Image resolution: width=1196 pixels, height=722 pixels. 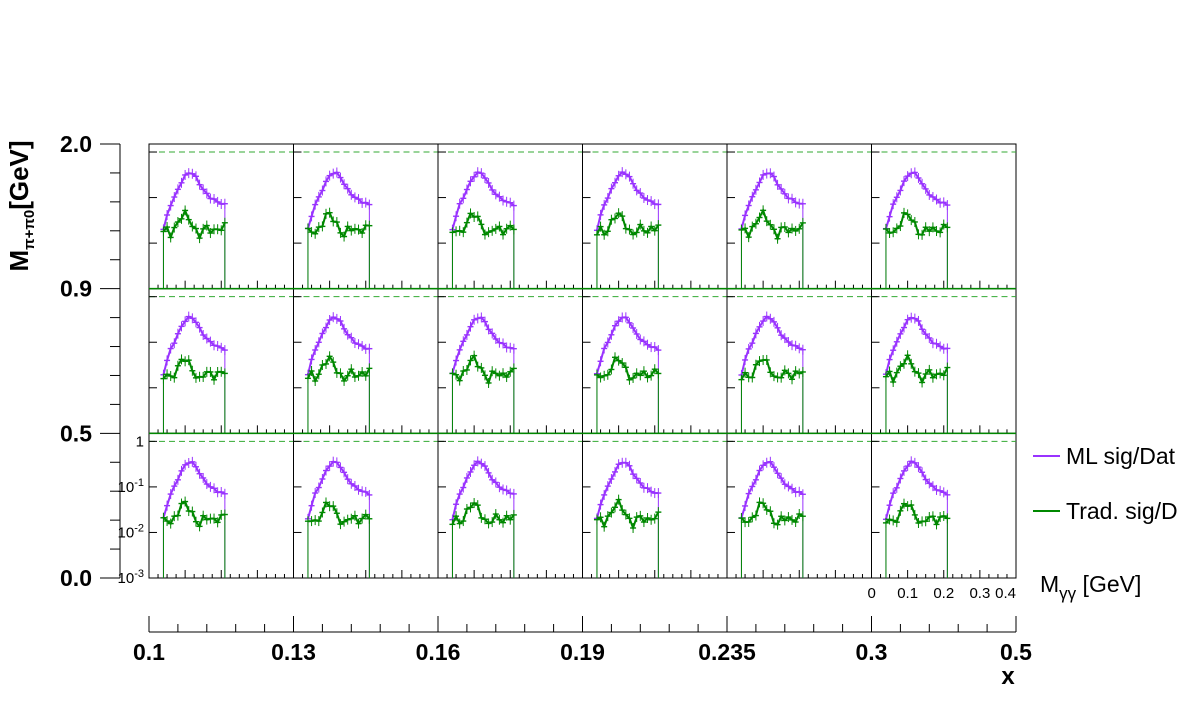 What do you see at coordinates (149, 652) in the screenshot?
I see `outer-x-tick-label: 0.1` at bounding box center [149, 652].